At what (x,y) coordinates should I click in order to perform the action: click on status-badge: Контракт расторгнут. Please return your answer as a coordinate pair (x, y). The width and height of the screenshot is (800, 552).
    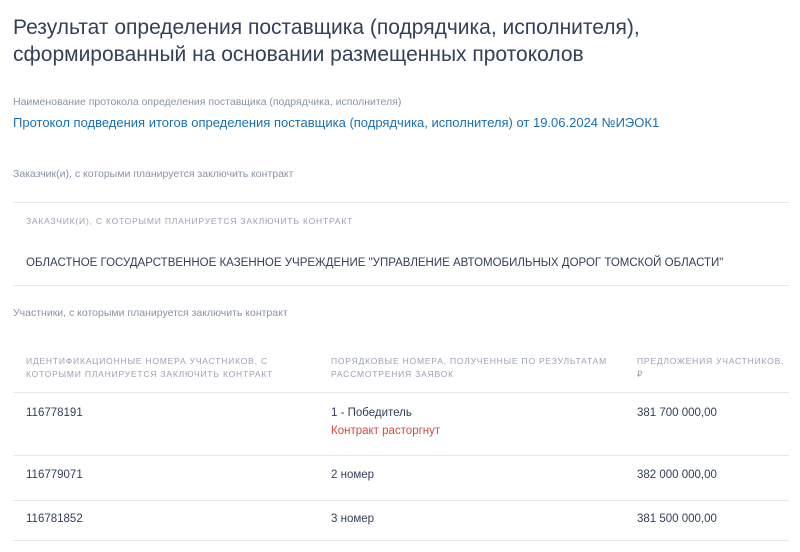
    Looking at the image, I should click on (386, 431).